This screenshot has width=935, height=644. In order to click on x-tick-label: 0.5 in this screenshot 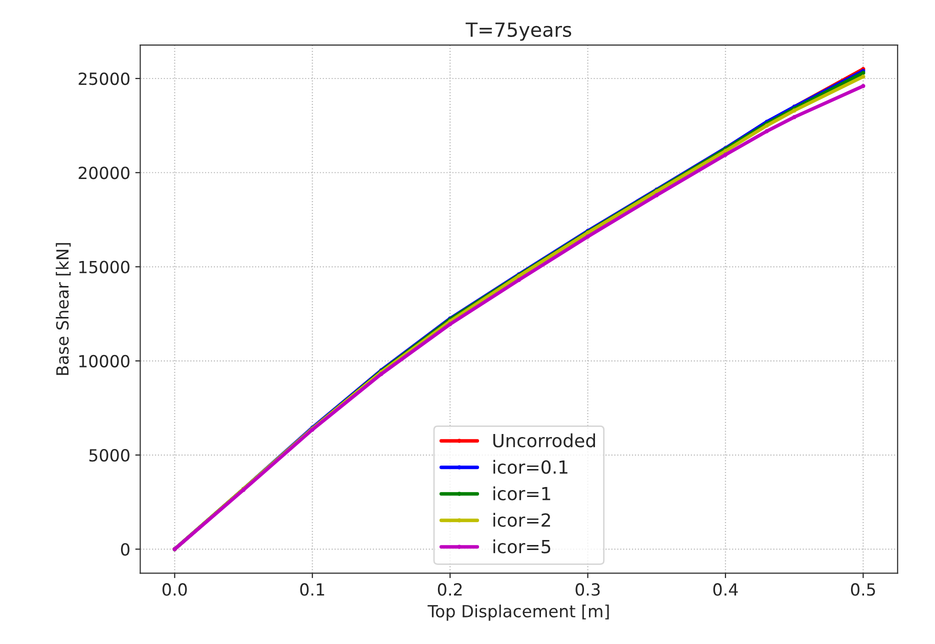, I will do `click(863, 589)`.